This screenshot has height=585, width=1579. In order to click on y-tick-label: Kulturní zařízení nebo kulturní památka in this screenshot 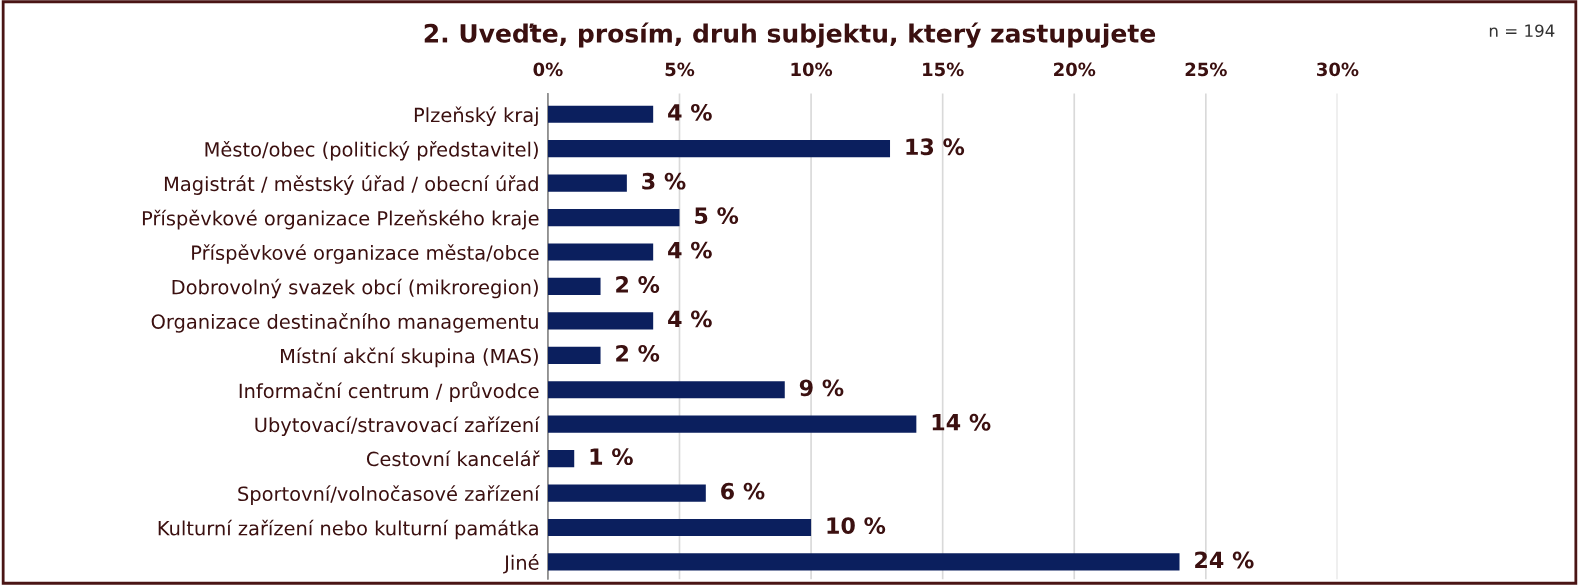, I will do `click(348, 529)`.